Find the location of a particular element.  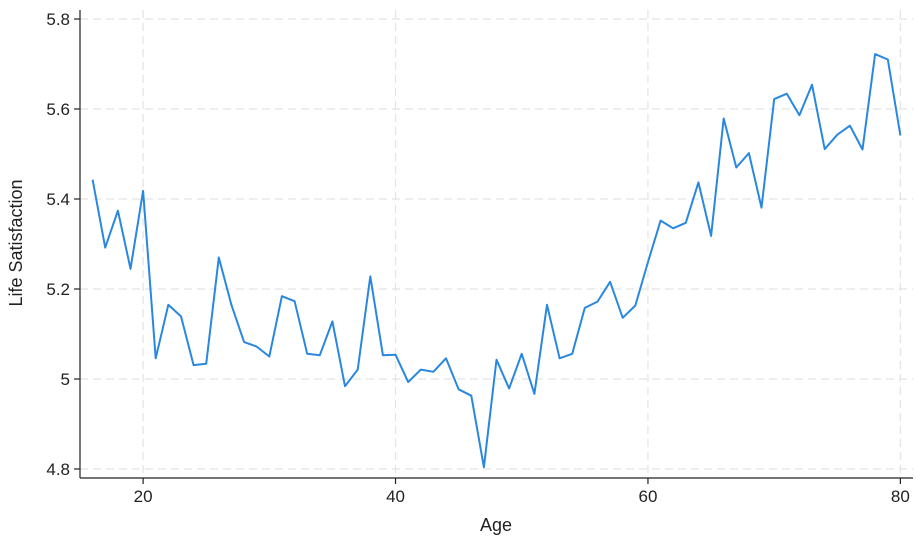

y-tick-label: 5 is located at coordinates (65, 379).